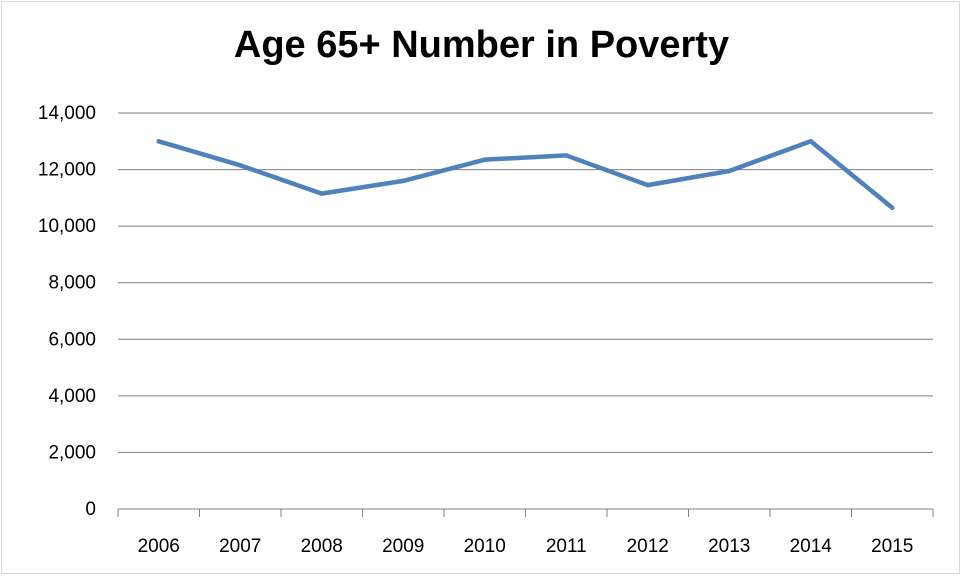  Describe the element at coordinates (67, 170) in the screenshot. I see `y-tick-label: 12,000` at that location.